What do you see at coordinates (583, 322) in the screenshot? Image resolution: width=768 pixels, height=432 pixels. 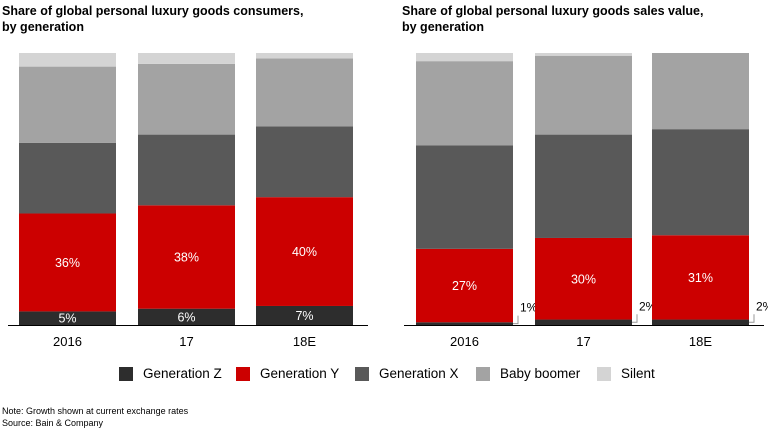 I see `chart-2-bar-17-generation-z` at bounding box center [583, 322].